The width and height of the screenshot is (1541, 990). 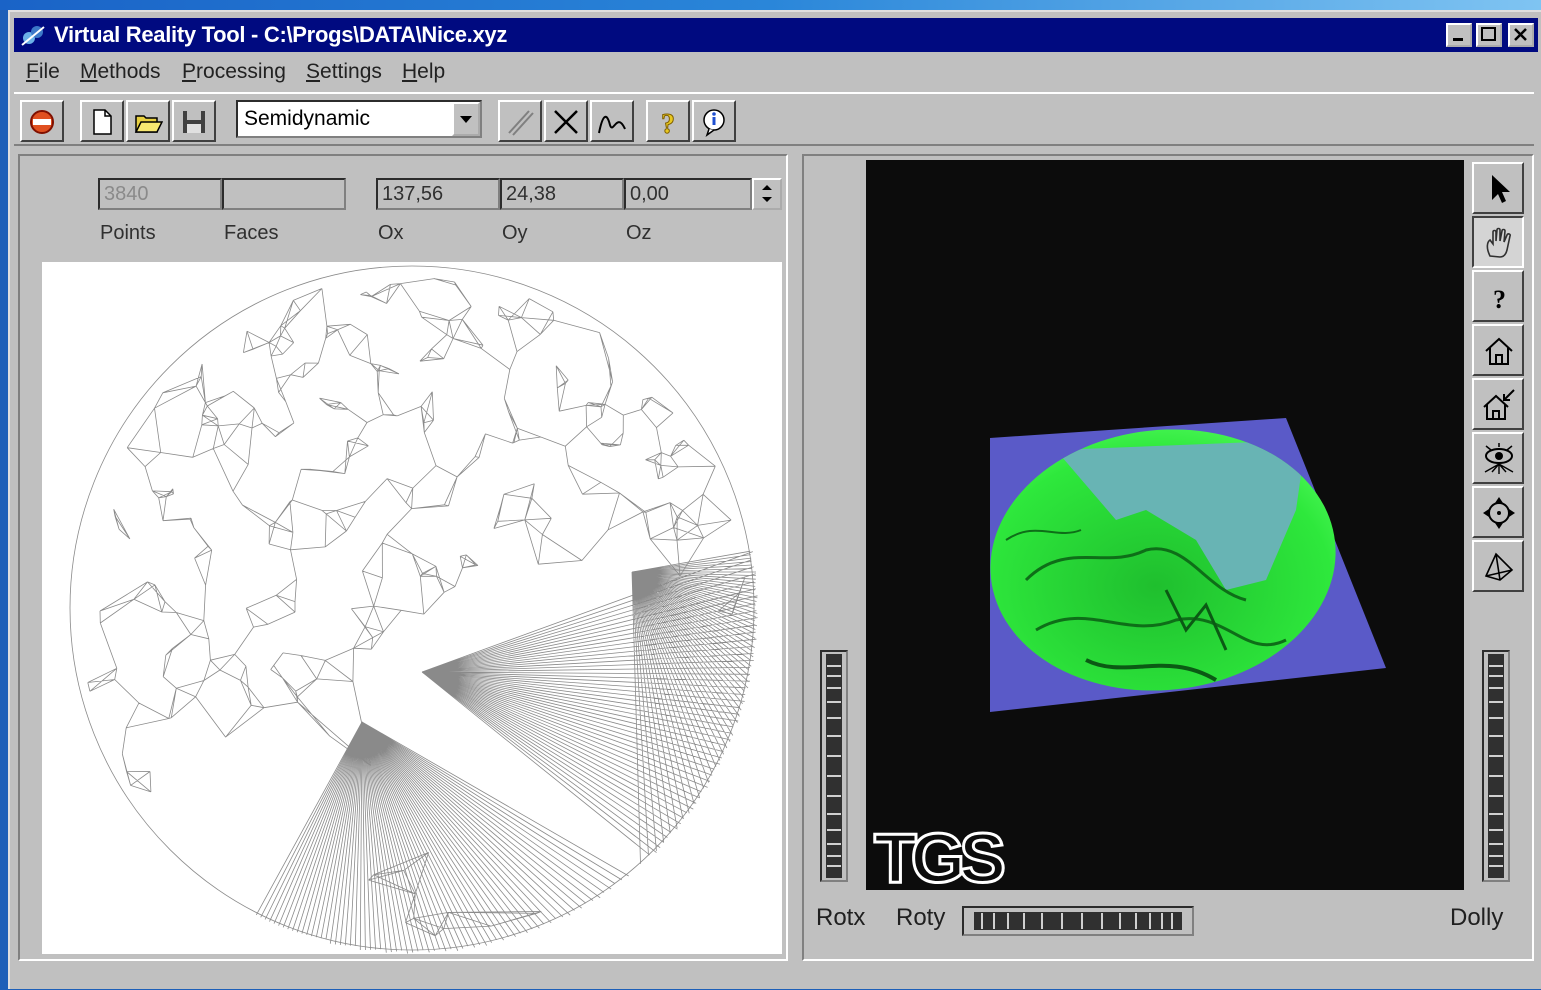 I want to click on mode-select-value: Semidynamic, so click(x=307, y=118).